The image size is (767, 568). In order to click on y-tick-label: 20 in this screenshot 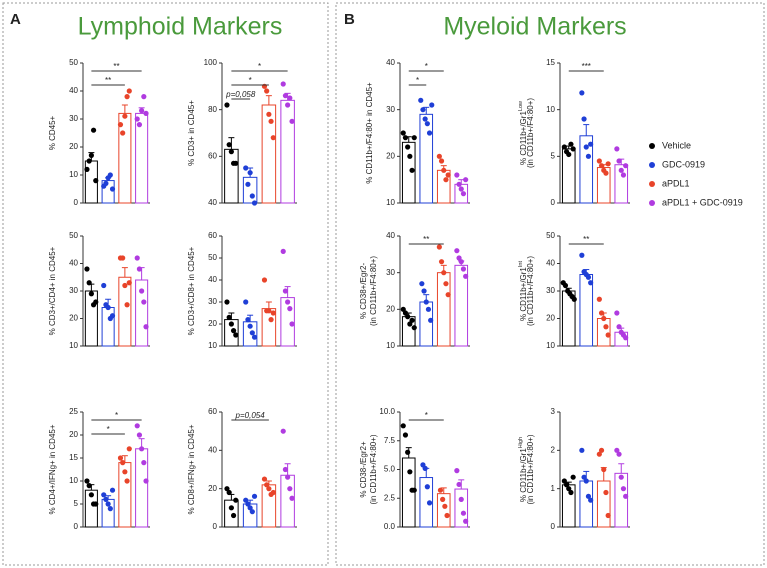, I will do `click(212, 488)`.